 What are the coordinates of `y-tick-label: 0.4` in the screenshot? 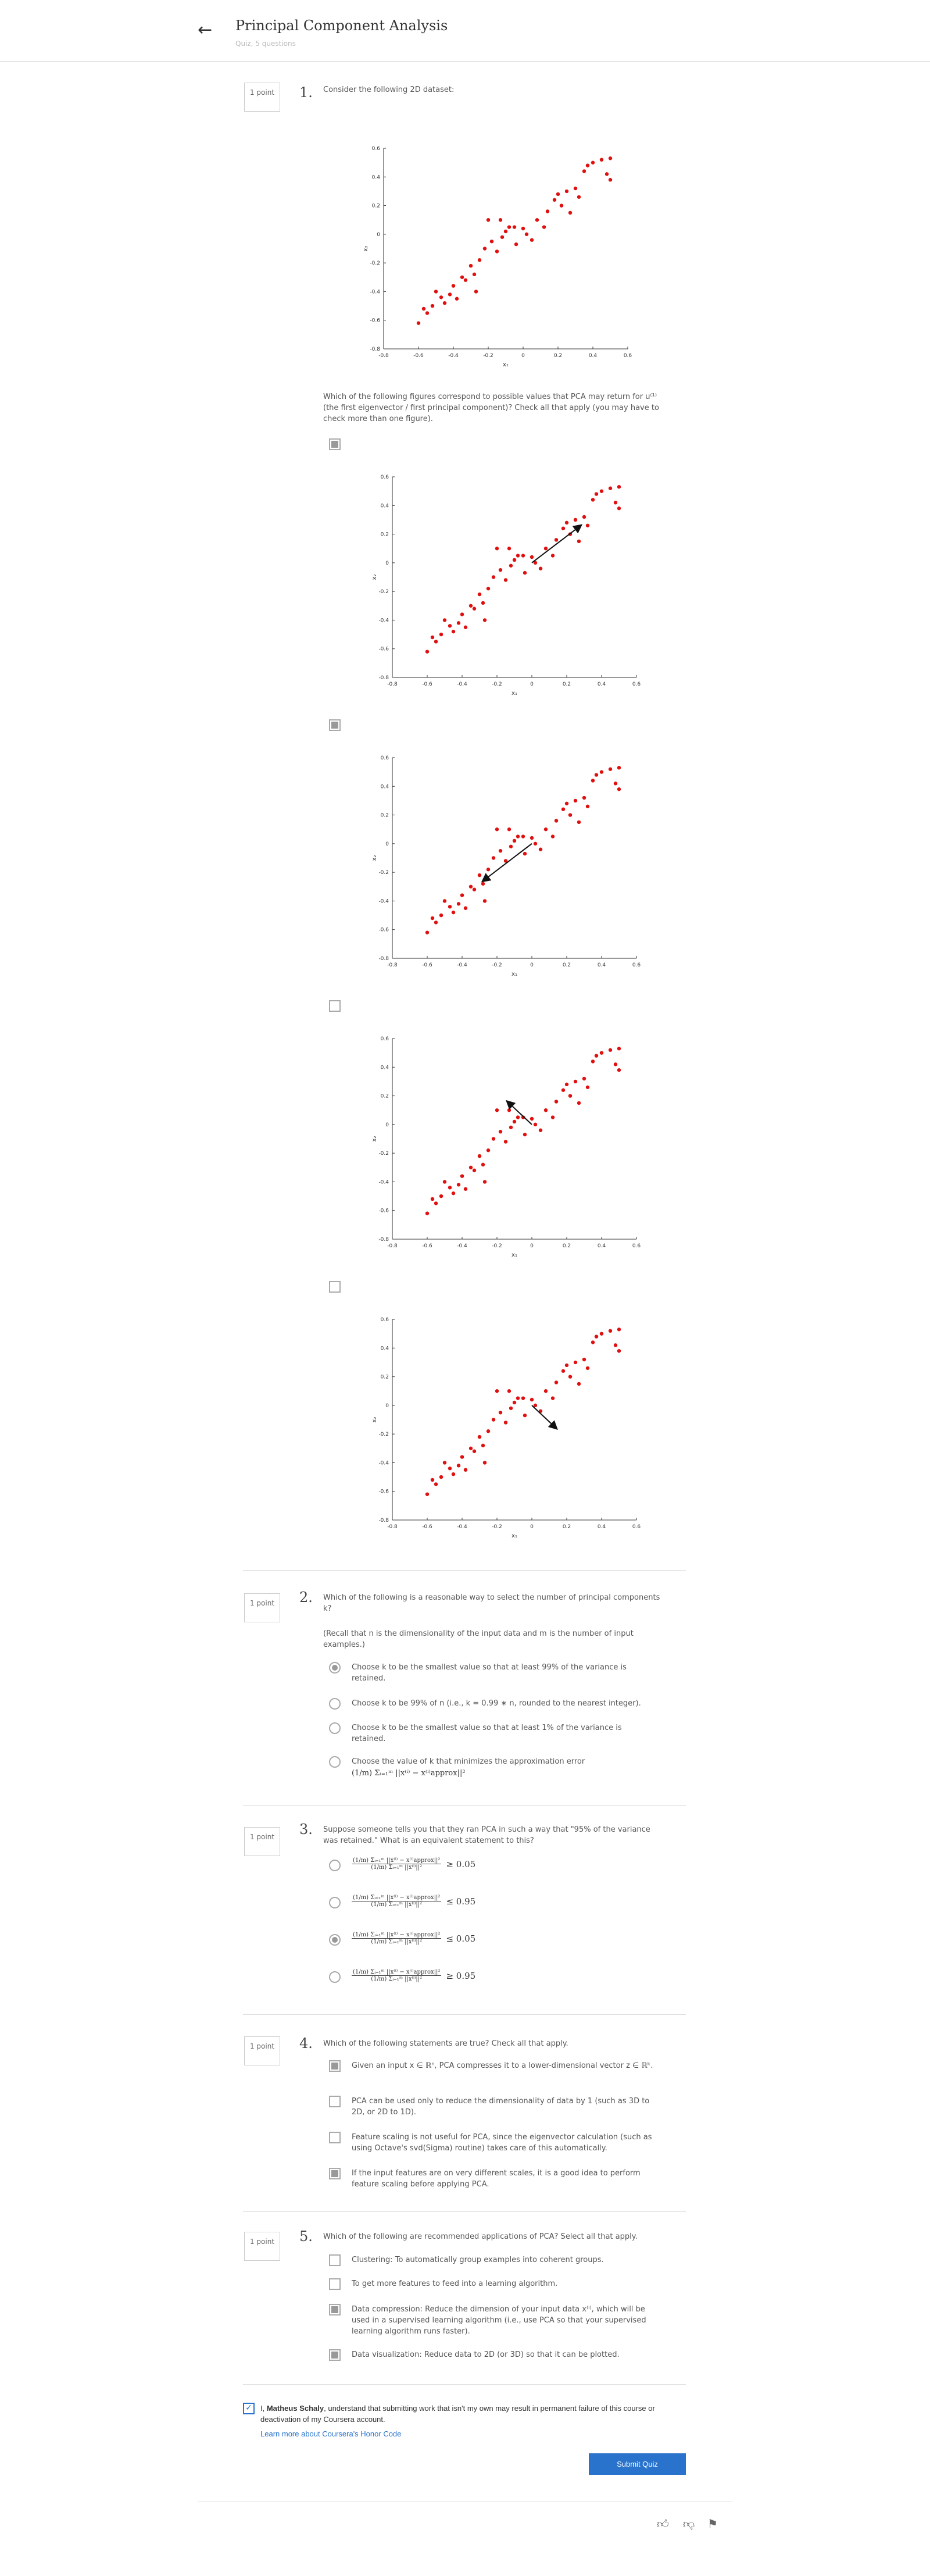 It's located at (385, 787).